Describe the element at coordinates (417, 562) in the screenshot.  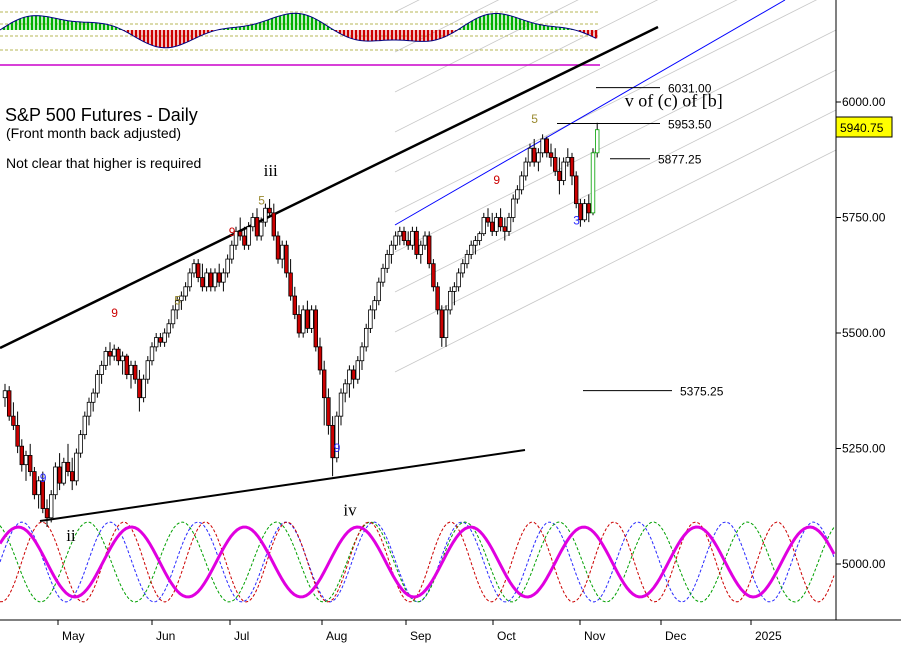
I see `cycle-blue` at that location.